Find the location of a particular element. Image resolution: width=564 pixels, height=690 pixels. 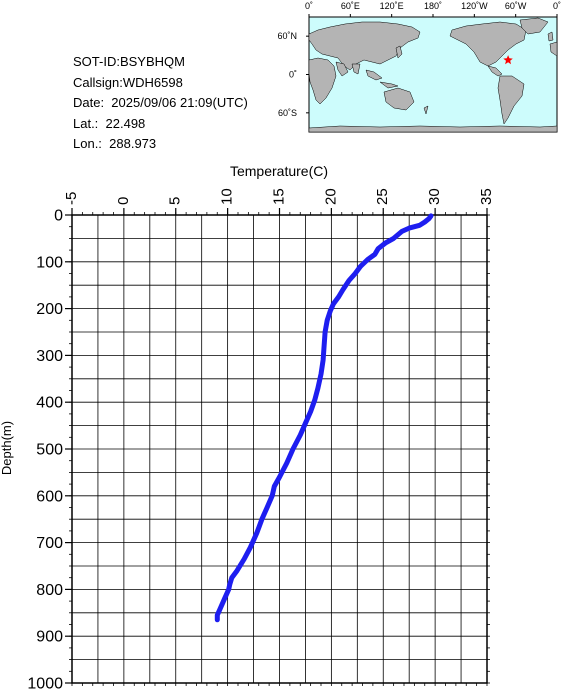

x-tick-label: 20 is located at coordinates (330, 196).